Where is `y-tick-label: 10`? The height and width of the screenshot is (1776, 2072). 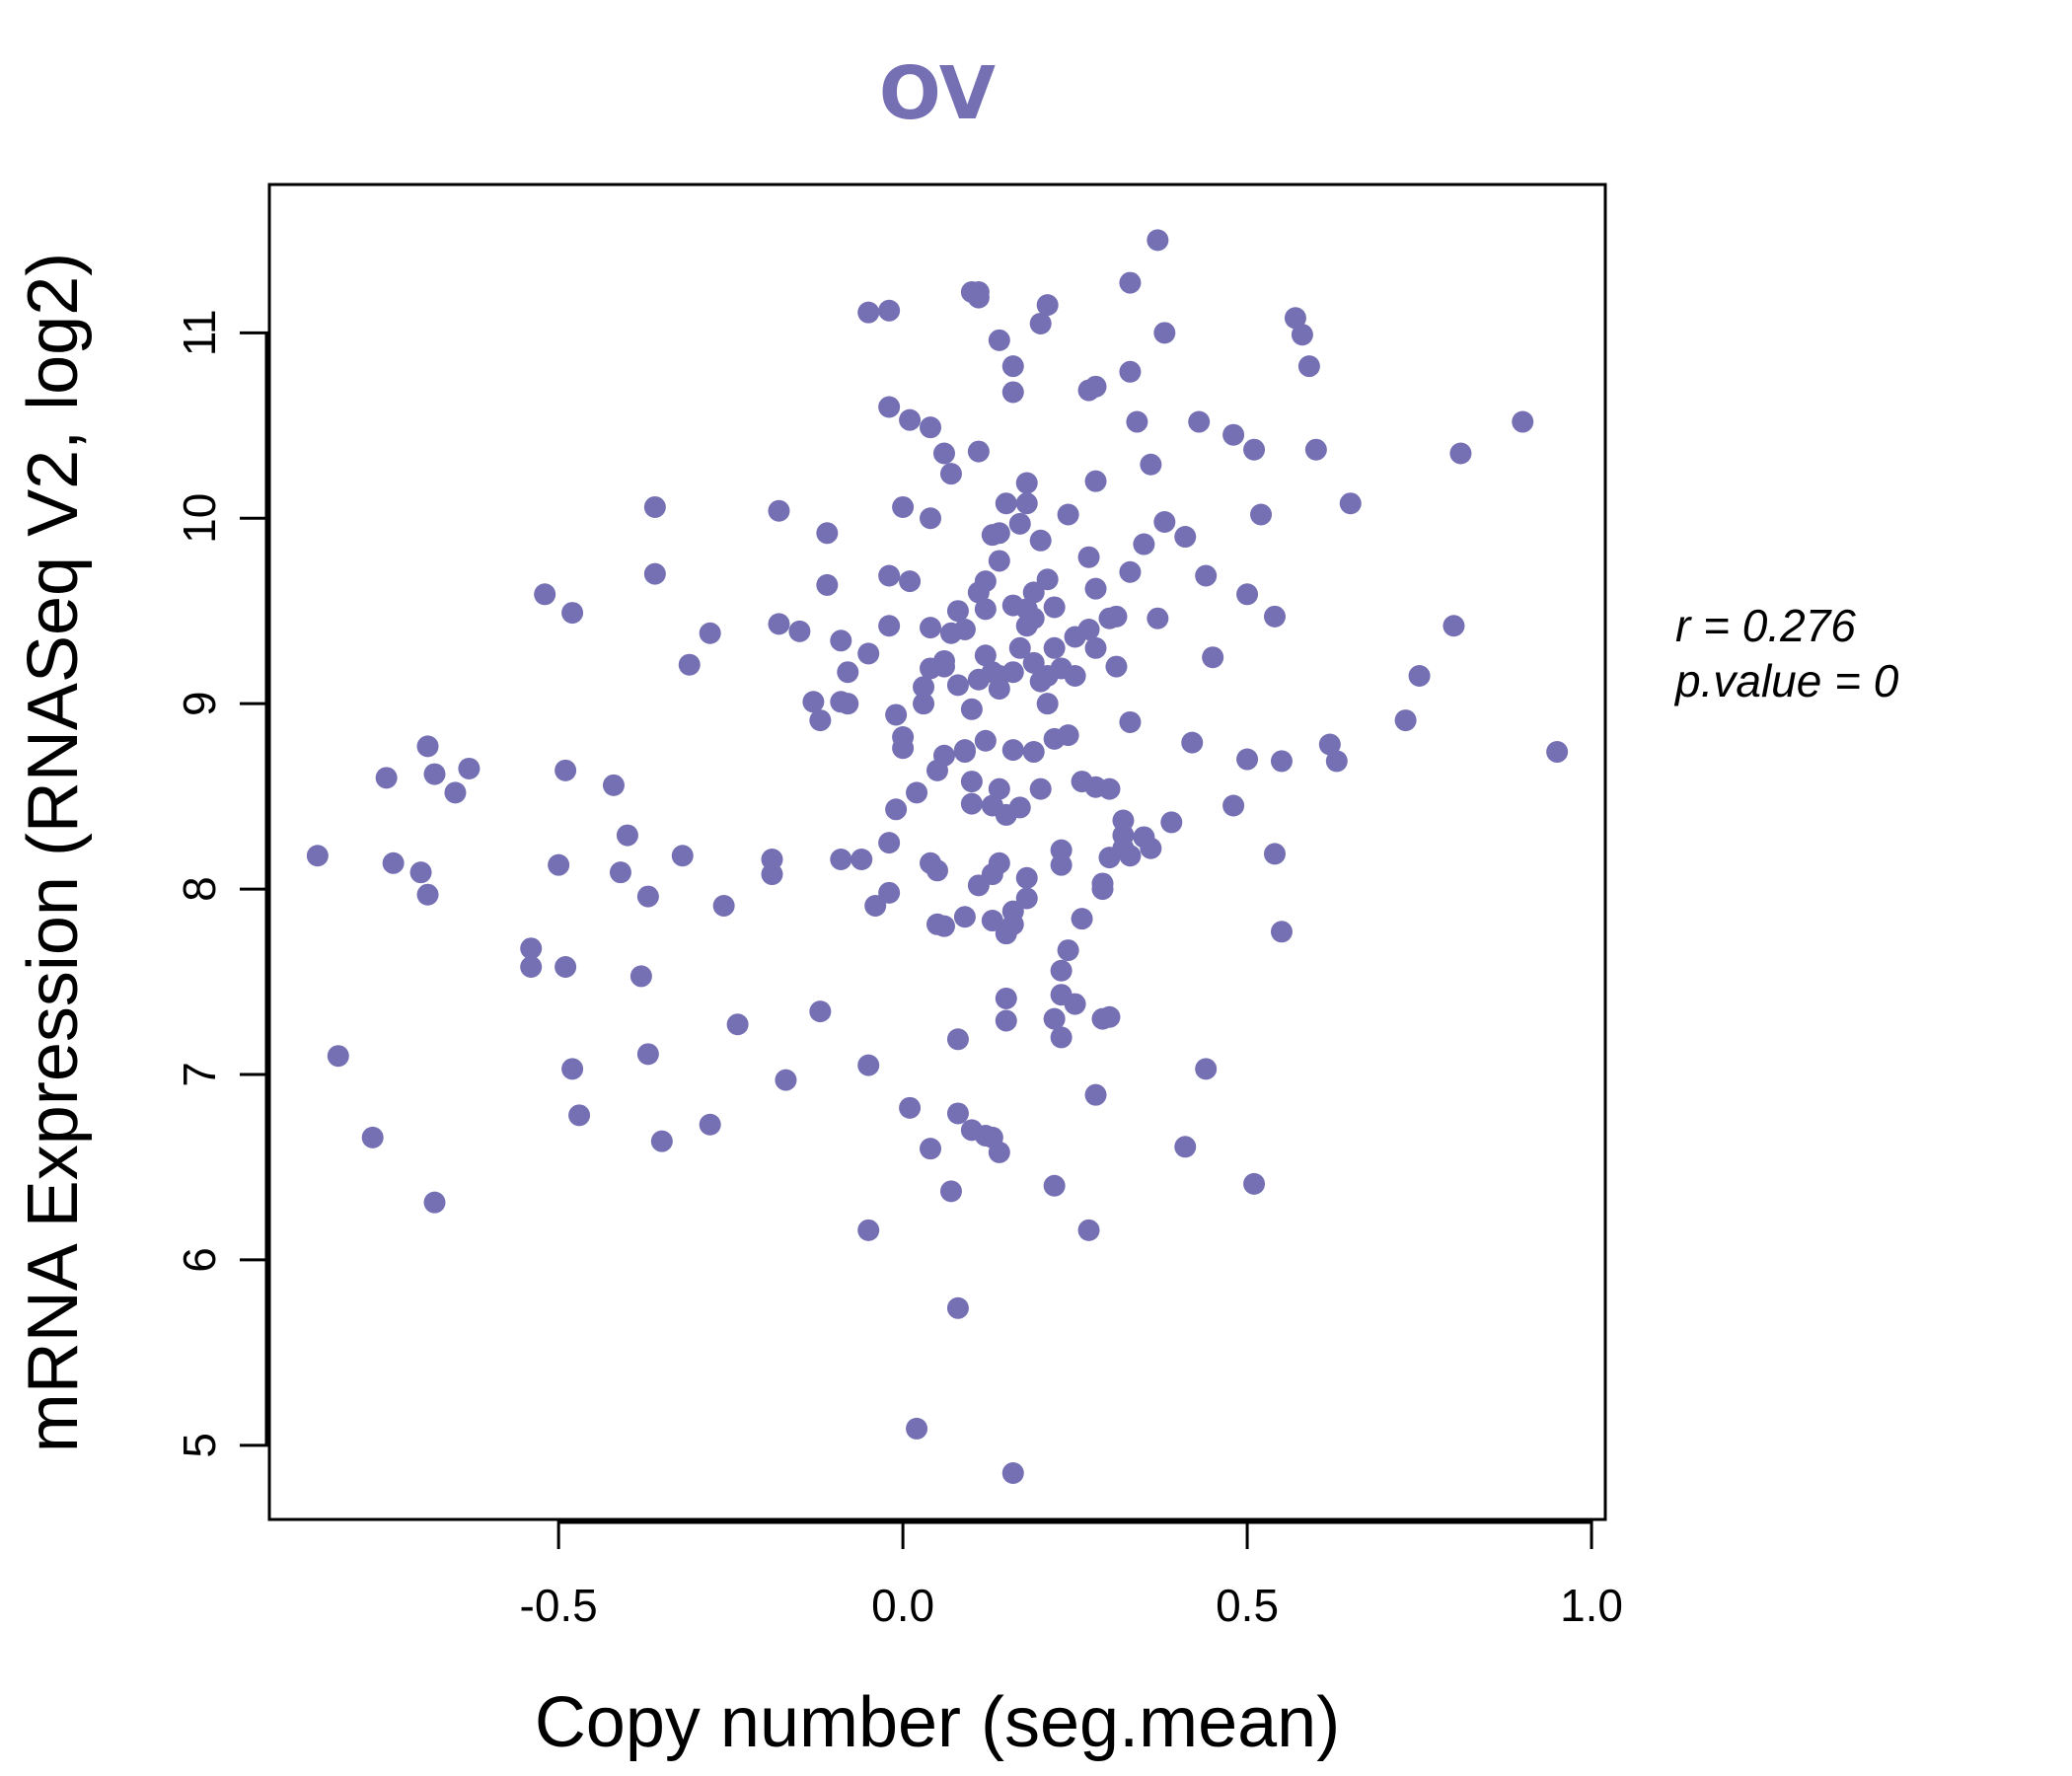 y-tick-label: 10 is located at coordinates (200, 518).